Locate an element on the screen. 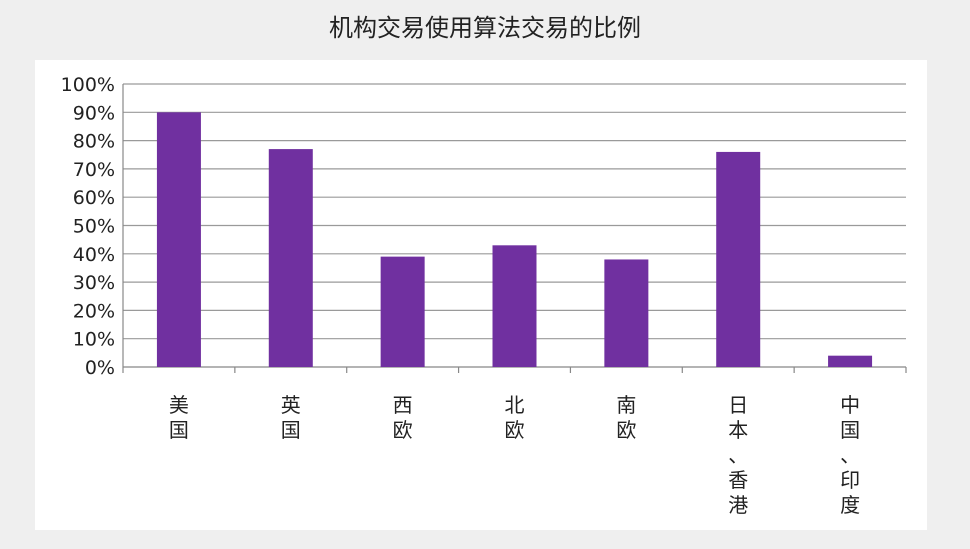  x-category-label: 南欧 is located at coordinates (626, 417).